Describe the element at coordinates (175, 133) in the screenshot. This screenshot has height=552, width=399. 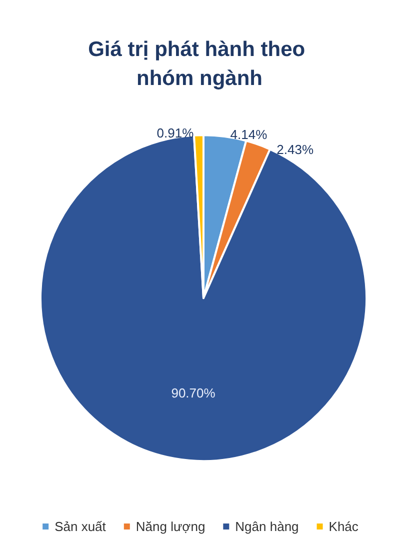
I see `data-label: 0.91%` at that location.